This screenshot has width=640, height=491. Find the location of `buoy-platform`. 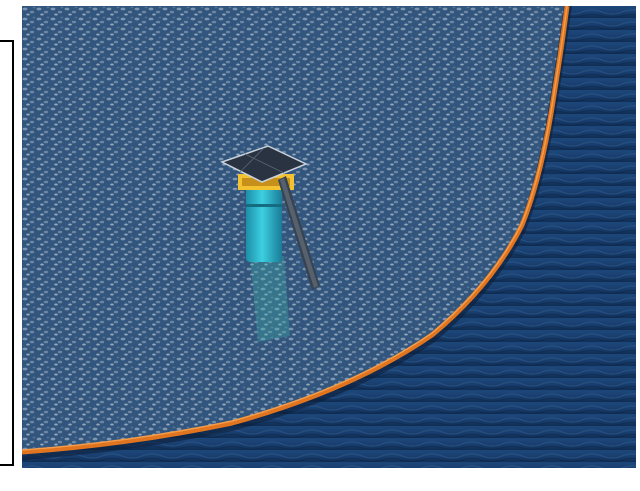

buoy-platform is located at coordinates (264, 203).